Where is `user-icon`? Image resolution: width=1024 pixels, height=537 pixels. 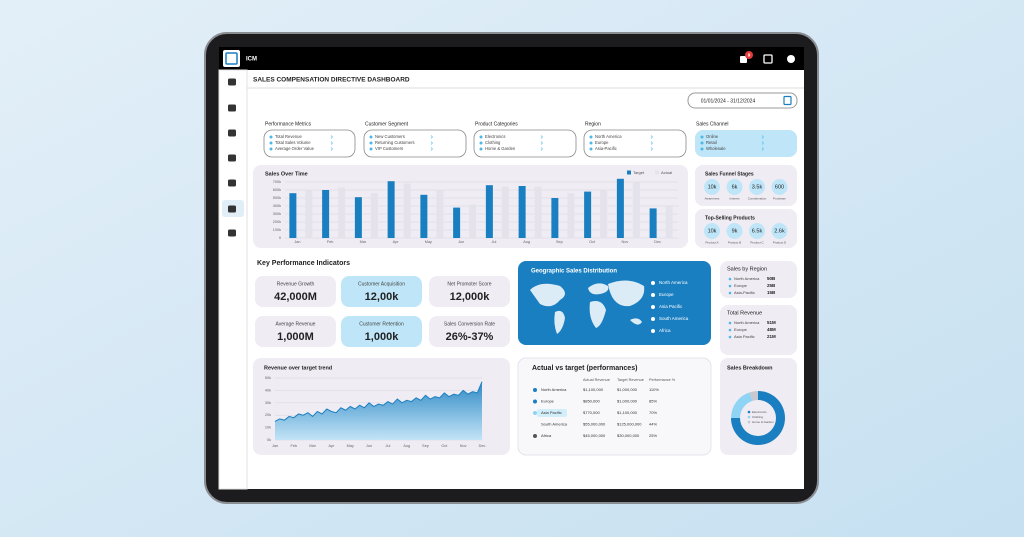
user-icon is located at coordinates (791, 59).